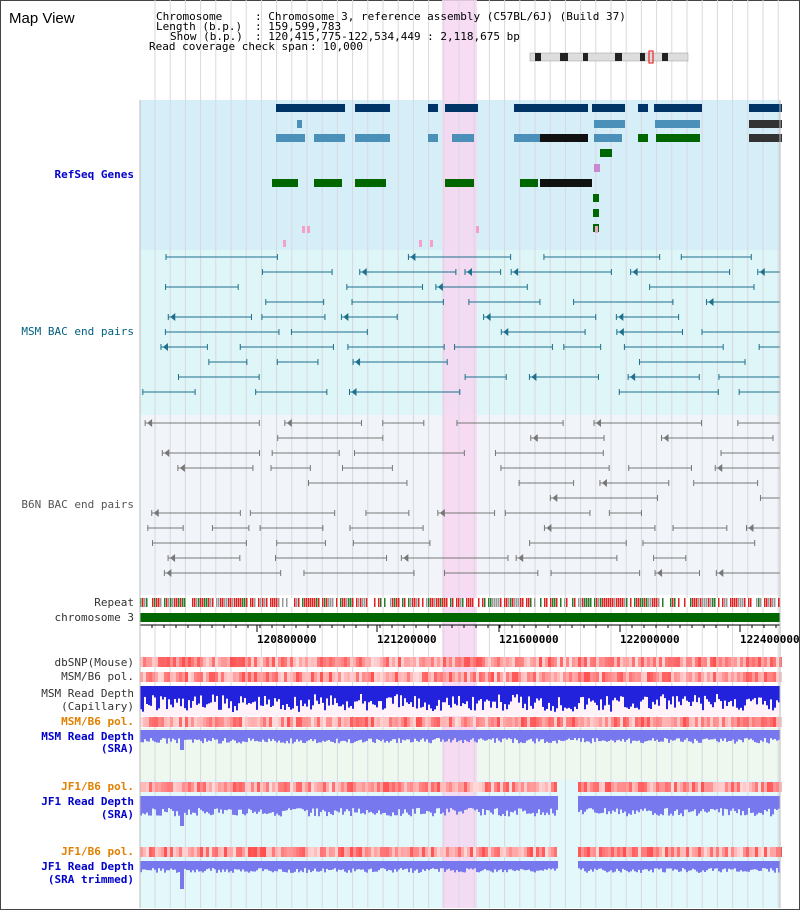 Image resolution: width=800 pixels, height=910 pixels. I want to click on track-label-chromosome: chromosome 3, so click(94, 617).